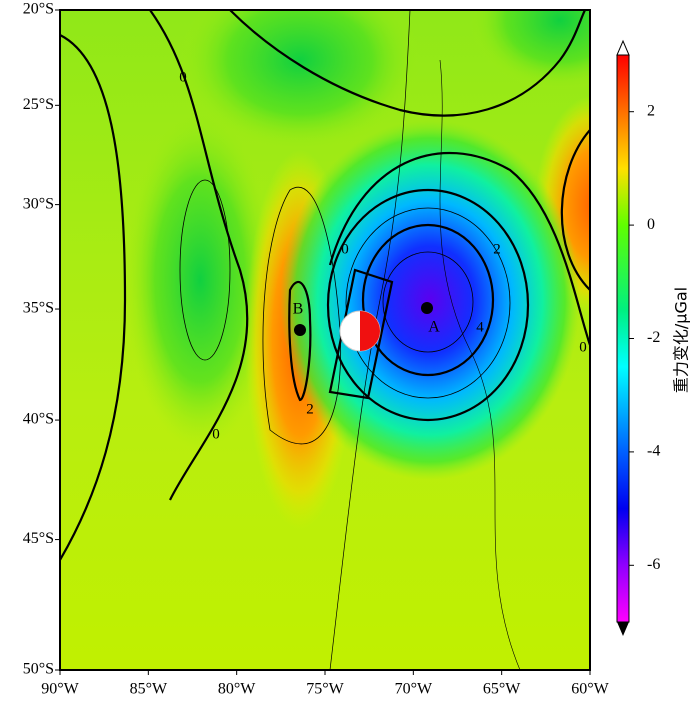  Describe the element at coordinates (480, 327) in the screenshot. I see `contour-label: 4` at that location.